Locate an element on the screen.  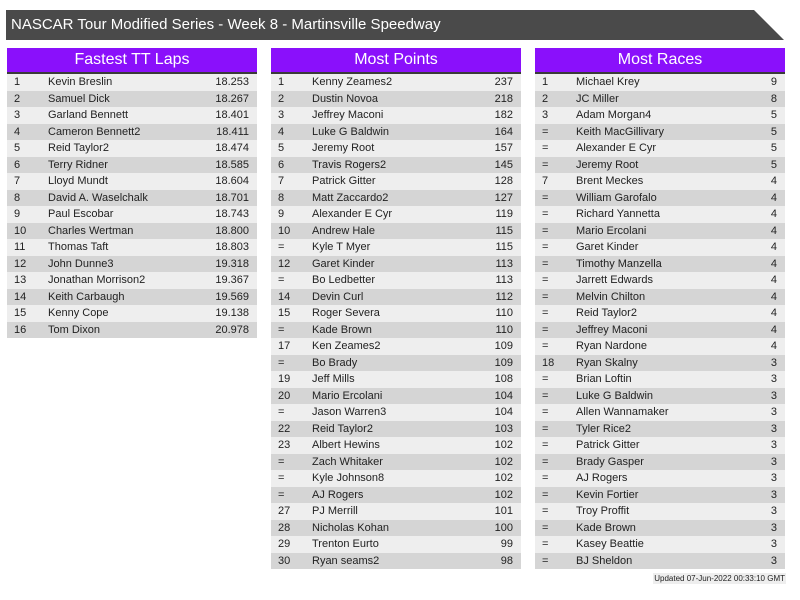
driver-name: Jeremy Root is located at coordinates (343, 148).